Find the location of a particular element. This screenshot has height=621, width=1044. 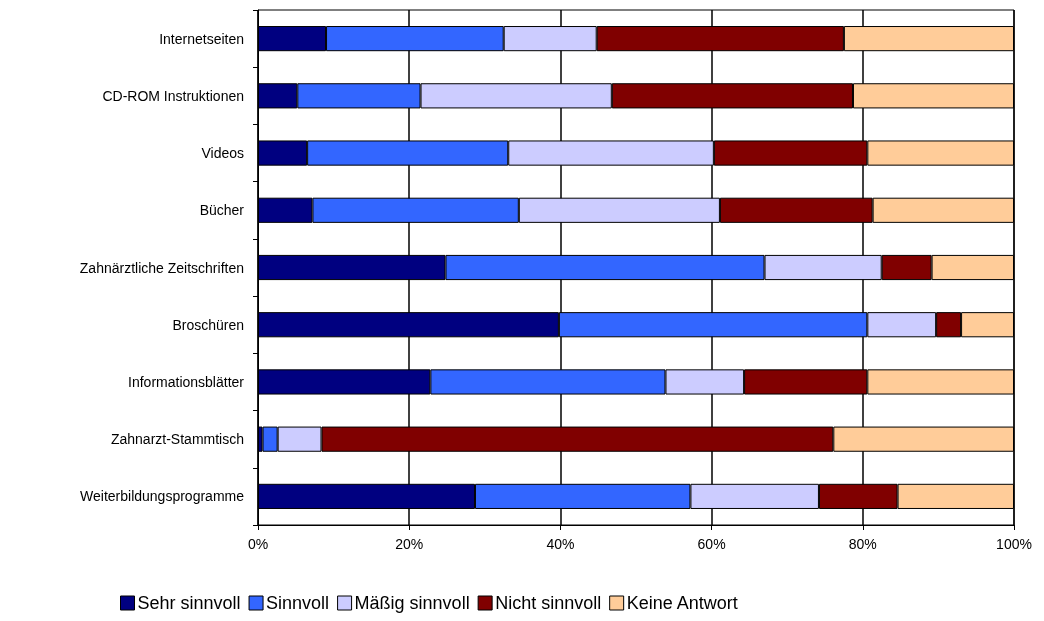

x-tick-label: 60% is located at coordinates (711, 544).